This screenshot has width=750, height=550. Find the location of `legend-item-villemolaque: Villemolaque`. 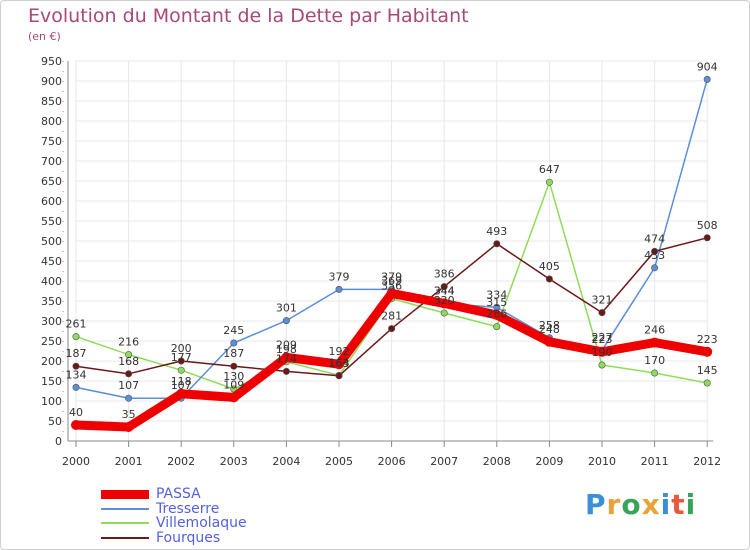

legend-item-villemolaque: Villemolaque is located at coordinates (231, 523).